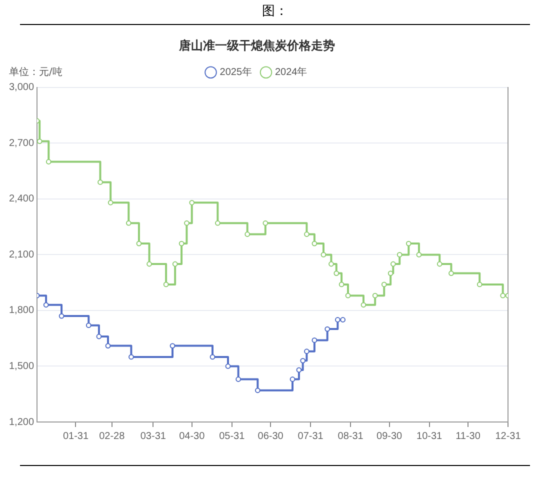 Image resolution: width=550 pixels, height=488 pixels. Describe the element at coordinates (291, 72) in the screenshot. I see `legend-label: 2024年` at that location.